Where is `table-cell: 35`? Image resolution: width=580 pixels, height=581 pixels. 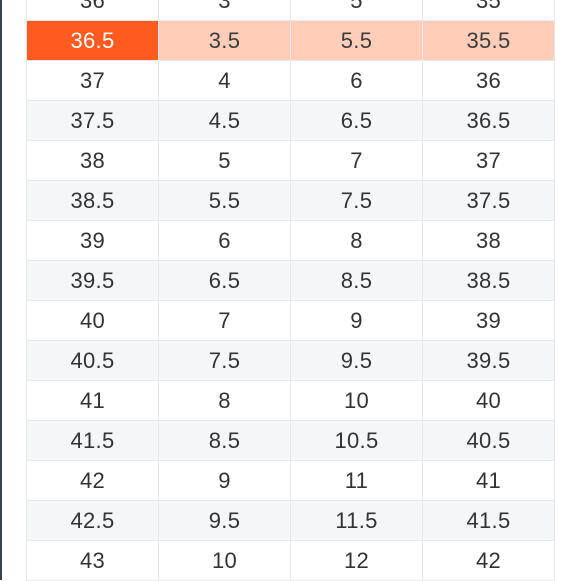 table-cell: 35 is located at coordinates (488, 10).